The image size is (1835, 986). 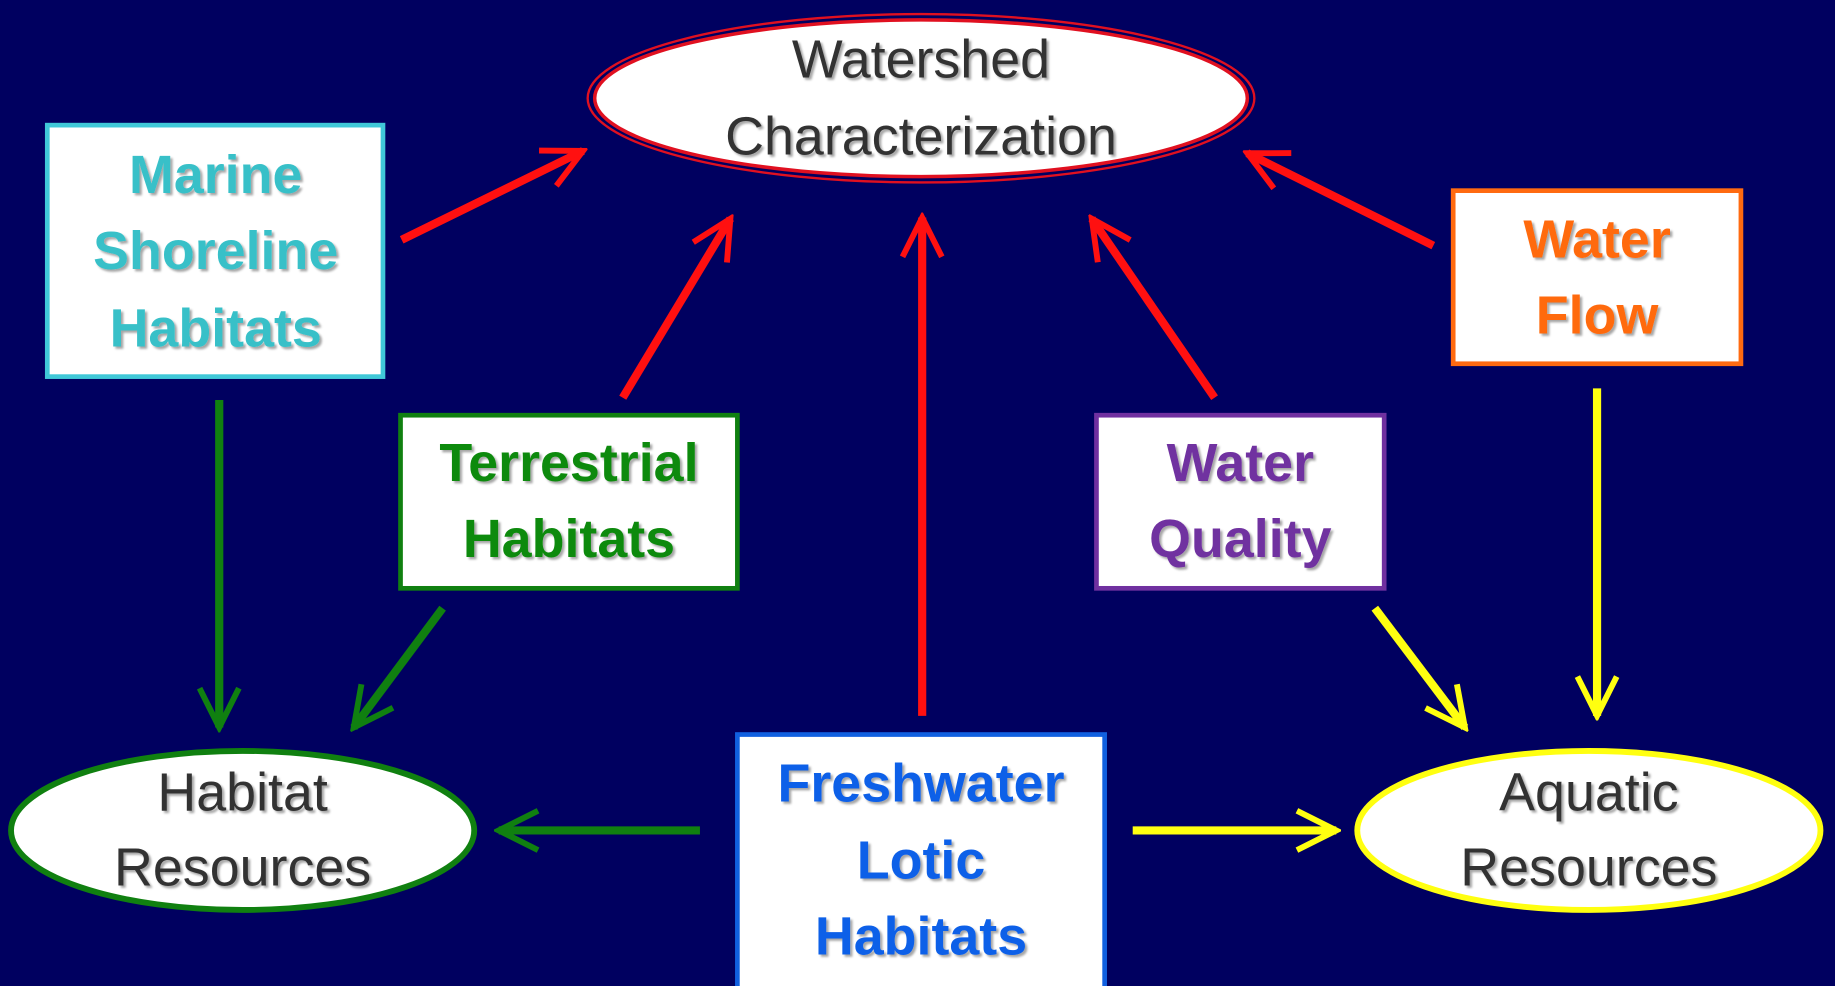 What do you see at coordinates (1588, 793) in the screenshot?
I see `node-label: Aquatic` at bounding box center [1588, 793].